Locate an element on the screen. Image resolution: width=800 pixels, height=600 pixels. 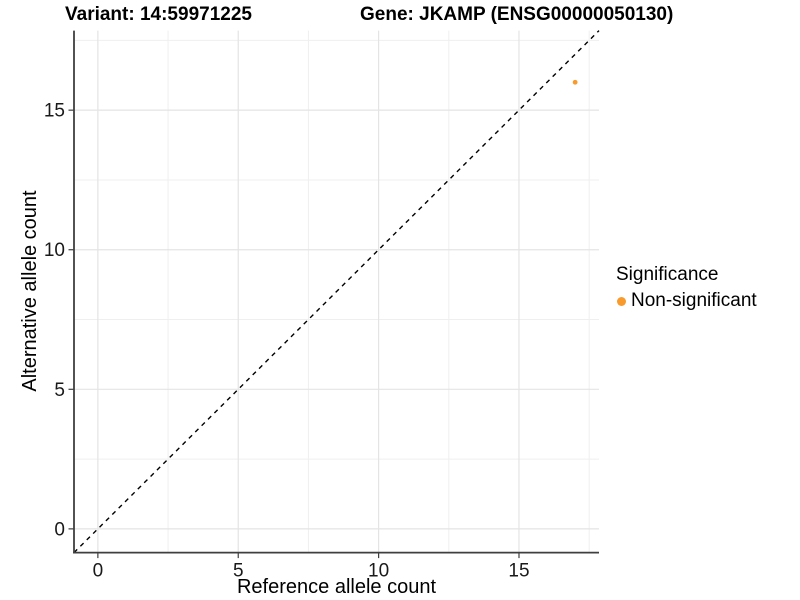
legend-entry: Non-significant is located at coordinates (684, 301).